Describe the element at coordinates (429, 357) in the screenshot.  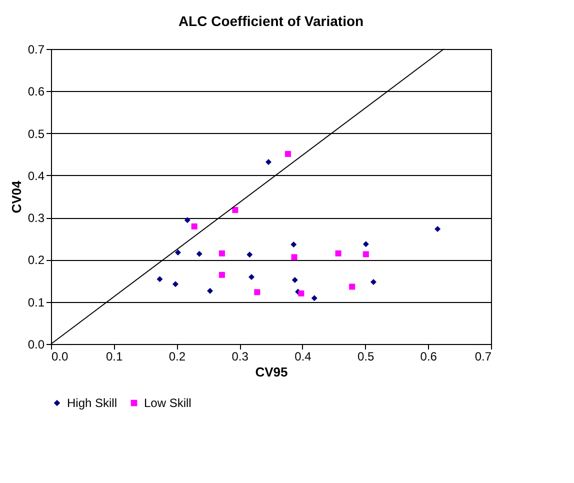
I see `x-tick-label: 0.6` at that location.